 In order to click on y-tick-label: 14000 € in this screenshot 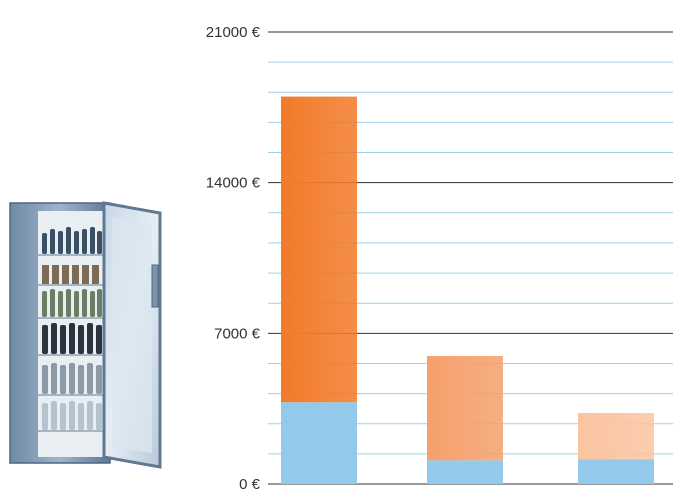, I will do `click(233, 183)`.